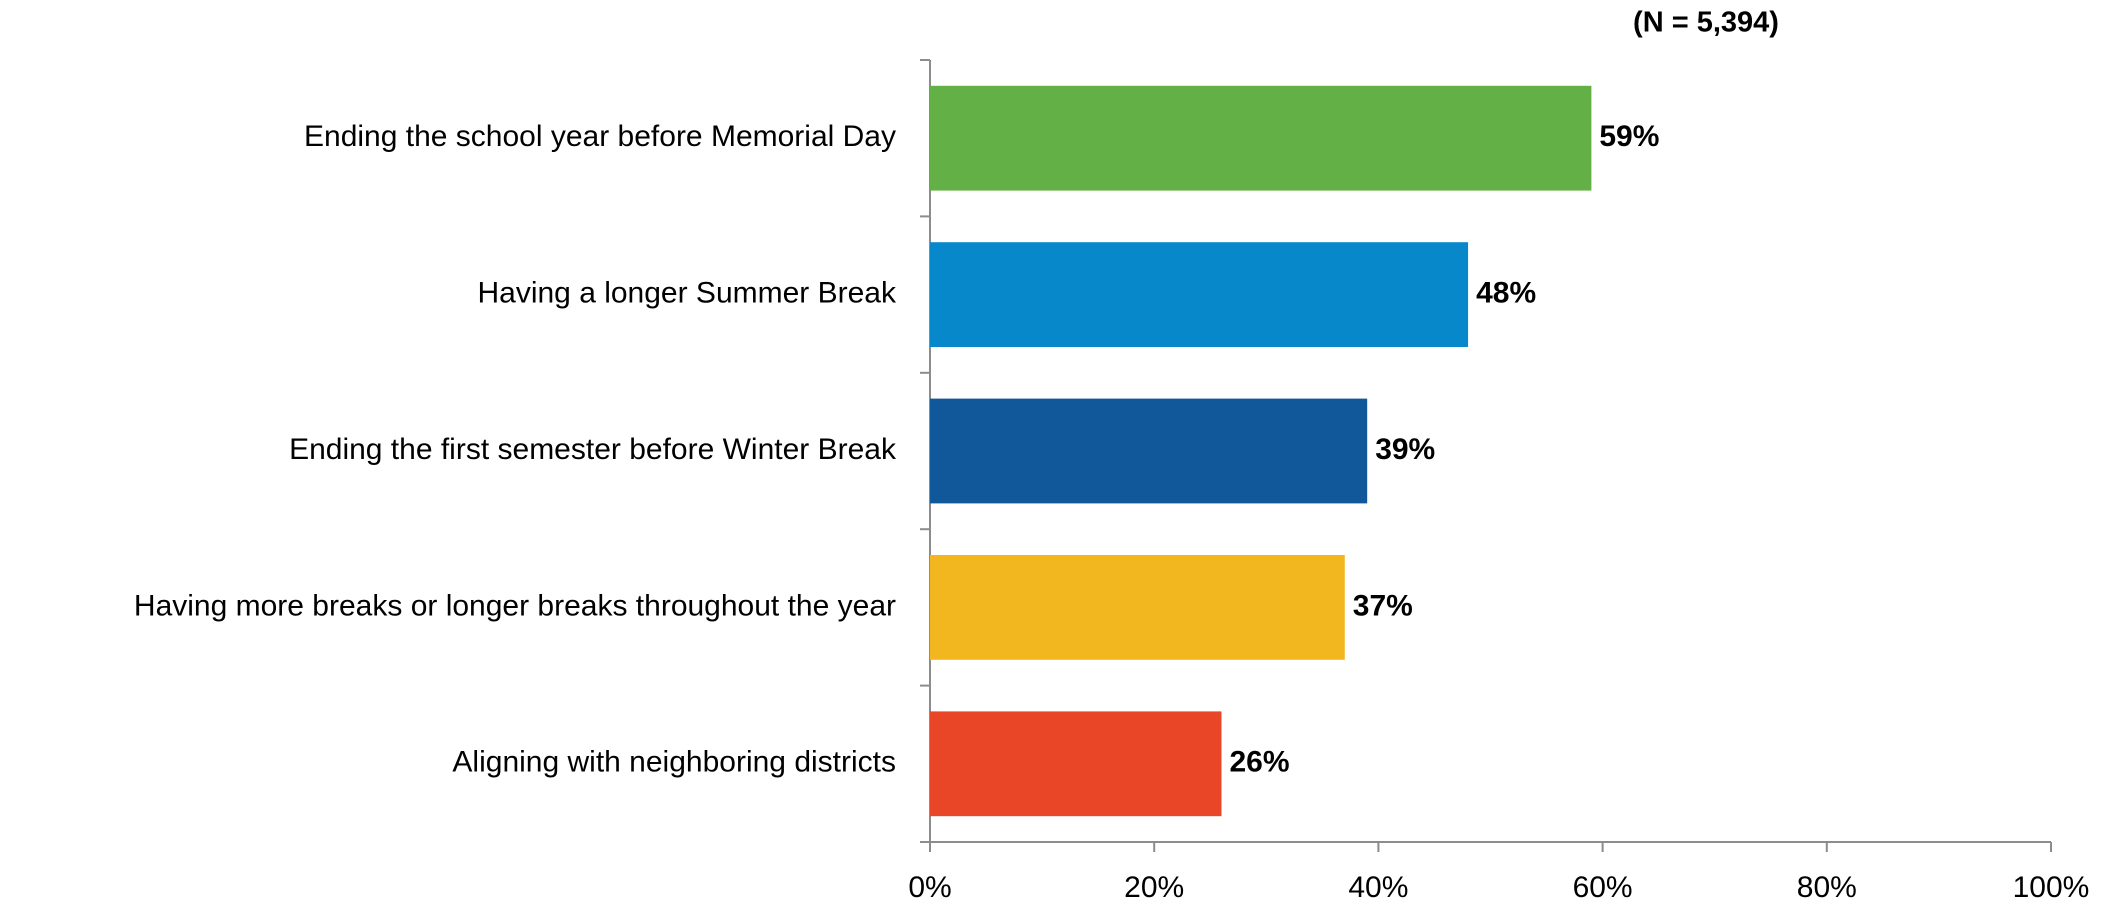 This screenshot has height=905, width=2106. Describe the element at coordinates (1603, 885) in the screenshot. I see `x-tick-label: 60%` at that location.